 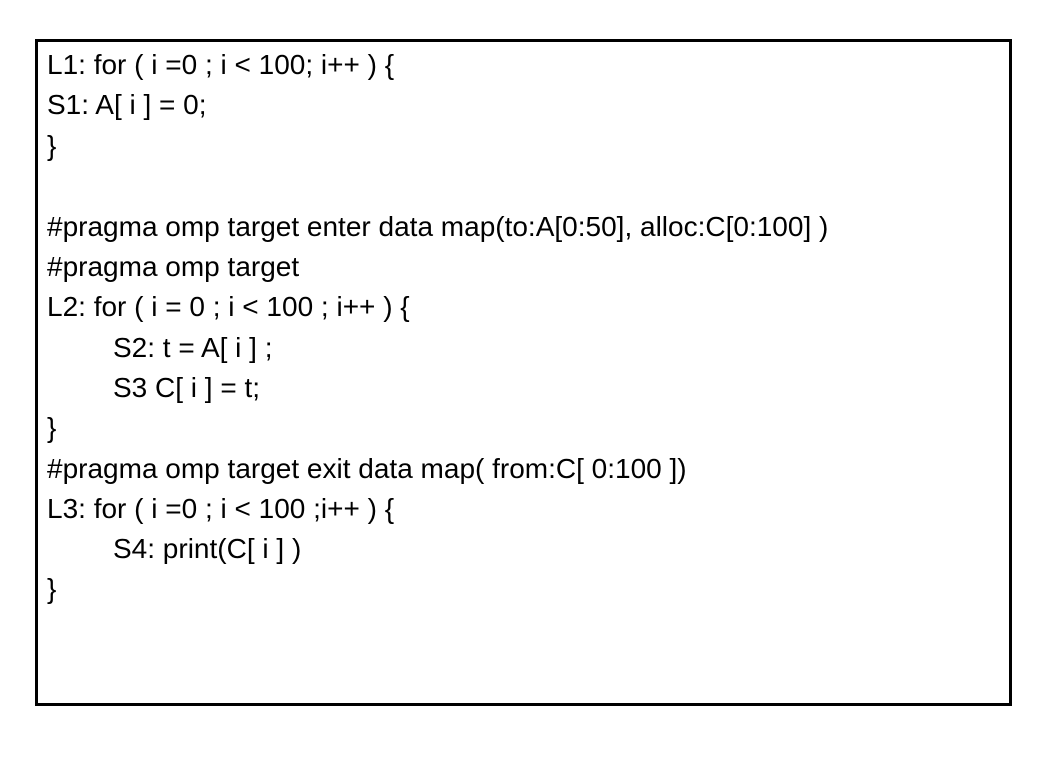 I want to click on code-line: L2: for ( i = 0 ; i < 100 ; i++ ) {, so click(x=228, y=306).